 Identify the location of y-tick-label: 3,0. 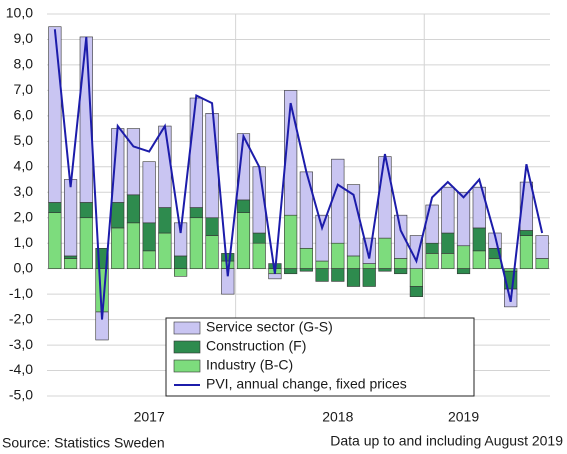
(24, 191).